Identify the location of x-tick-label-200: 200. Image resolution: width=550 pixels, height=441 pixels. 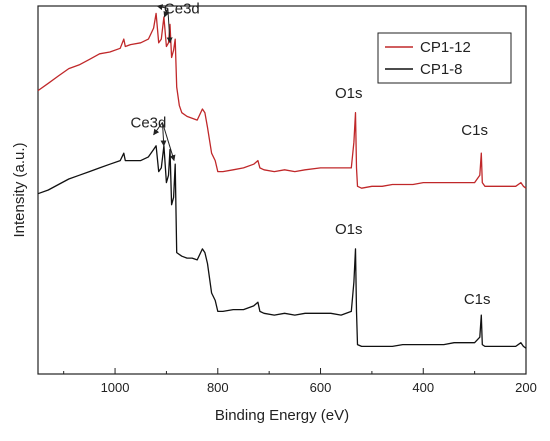
(526, 387).